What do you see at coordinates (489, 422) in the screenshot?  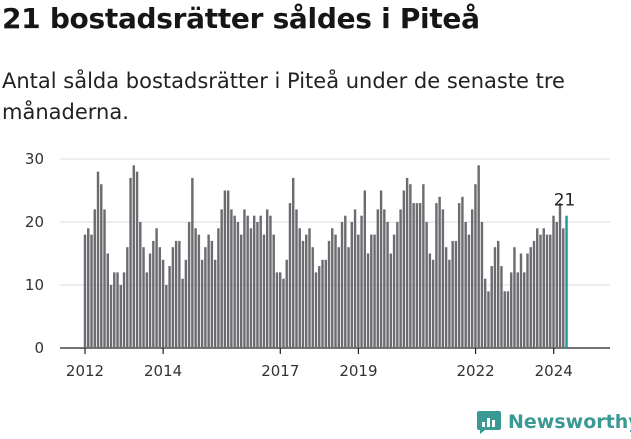 I see `newsworthy-logo-icon` at bounding box center [489, 422].